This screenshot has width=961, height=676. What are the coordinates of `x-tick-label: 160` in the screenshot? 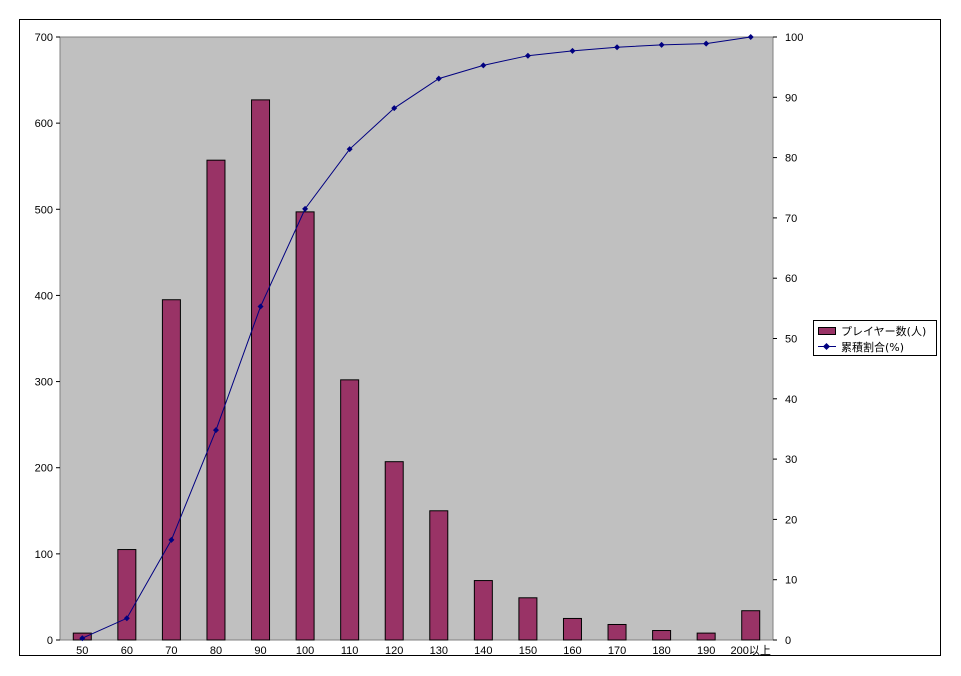 It's located at (572, 651).